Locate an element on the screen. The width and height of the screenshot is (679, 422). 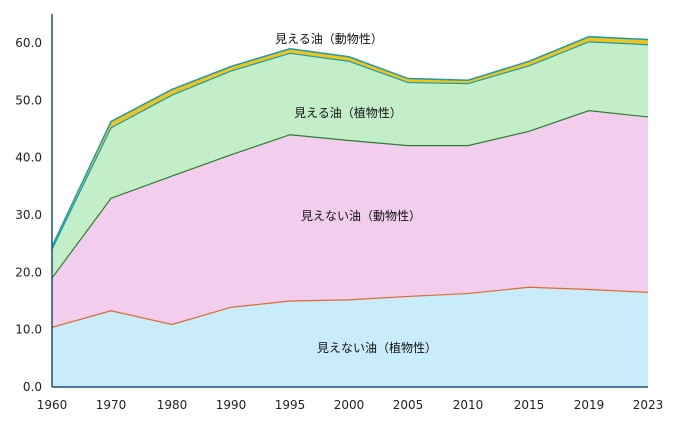
y-tick-label: 10.0 is located at coordinates (28, 330).